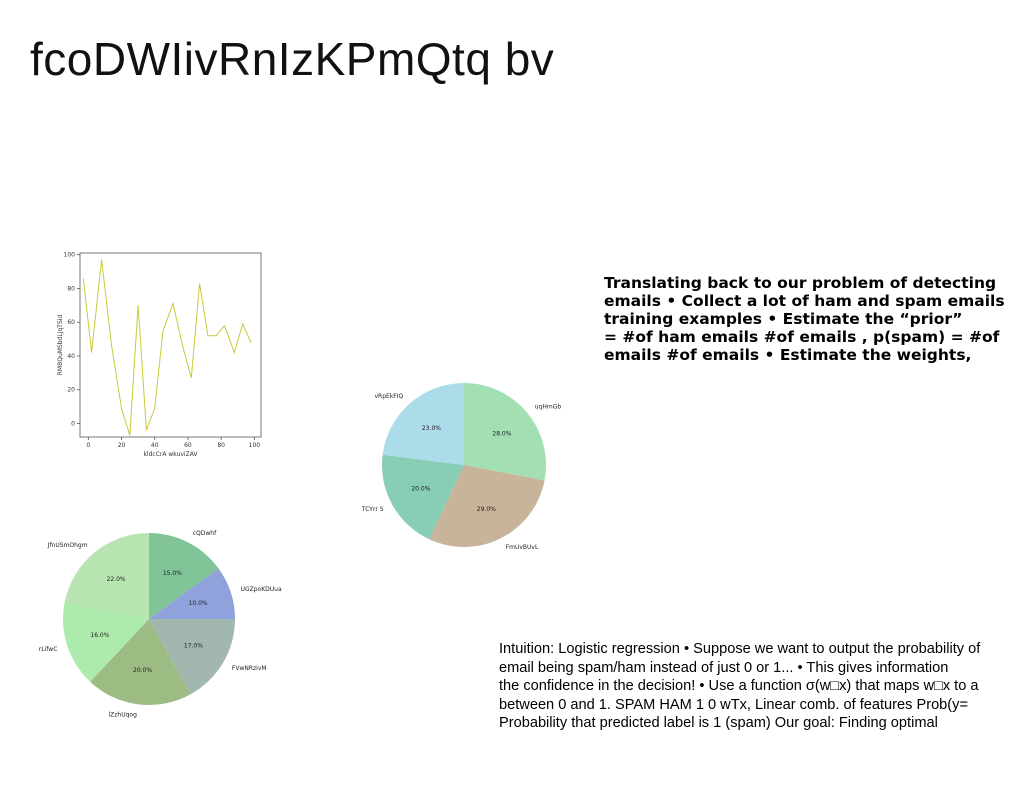  I want to click on pie-chart-2-category-label: UGZpoKDUua, so click(261, 589).